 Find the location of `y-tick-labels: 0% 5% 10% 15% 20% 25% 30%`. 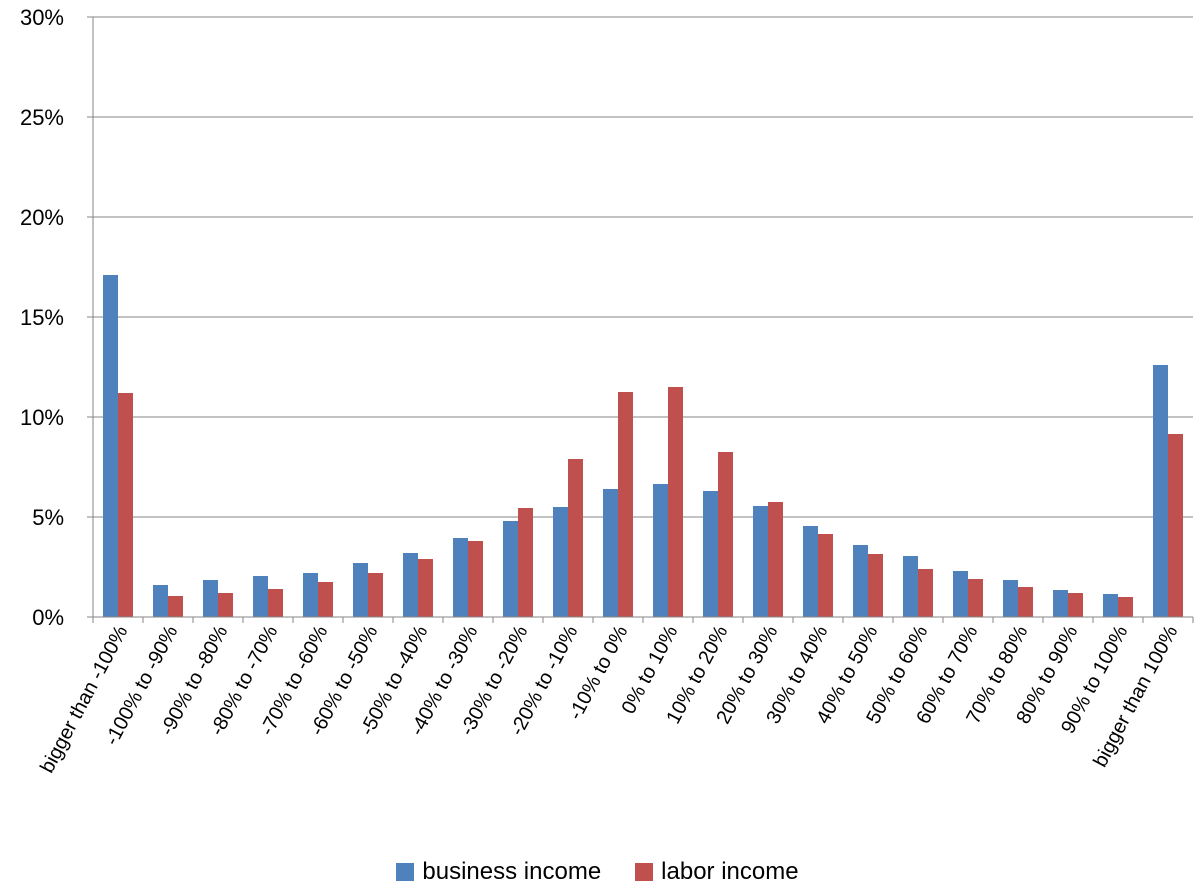

y-tick-labels: 0% 5% 10% 15% 20% 25% 30% is located at coordinates (42, 317).